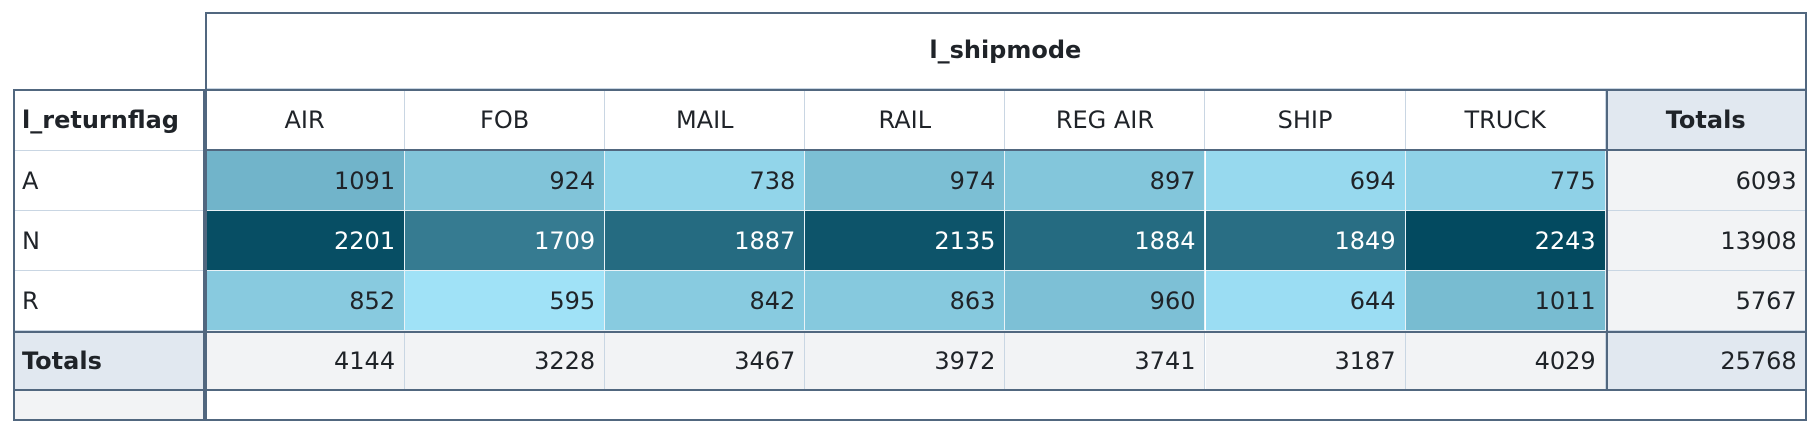 The width and height of the screenshot is (1820, 428). What do you see at coordinates (905, 241) in the screenshot?
I see `heat-cell: 2135` at bounding box center [905, 241].